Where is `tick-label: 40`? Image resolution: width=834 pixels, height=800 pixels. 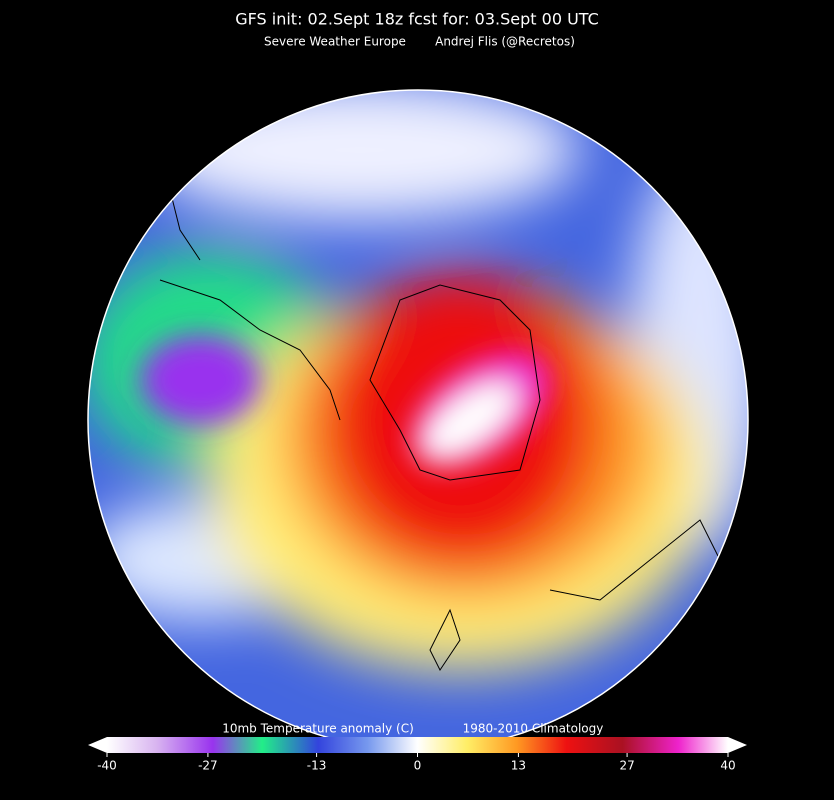 tick-label: 40 is located at coordinates (727, 766).